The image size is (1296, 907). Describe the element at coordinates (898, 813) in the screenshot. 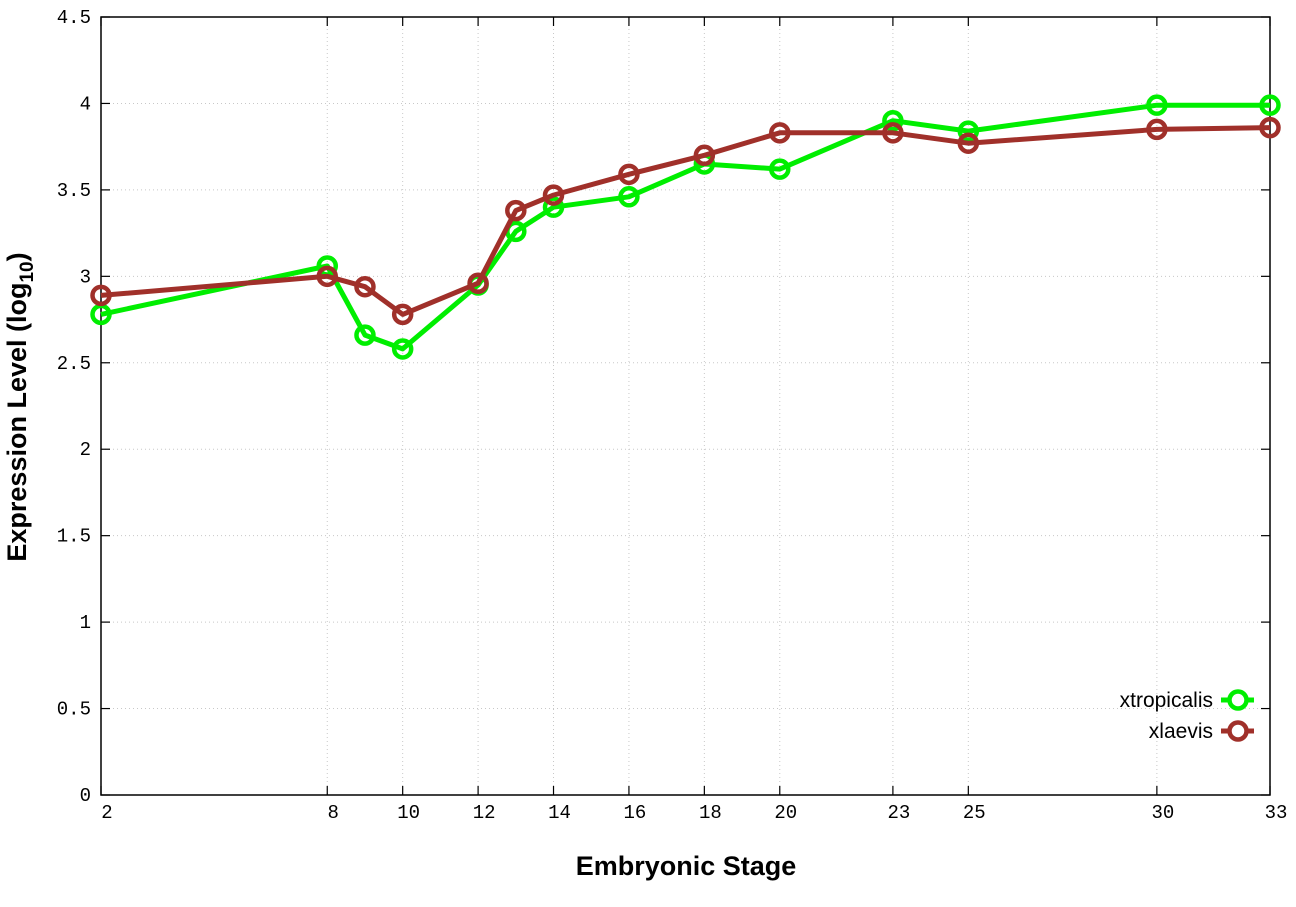

I see `x-tick-label: 23` at that location.